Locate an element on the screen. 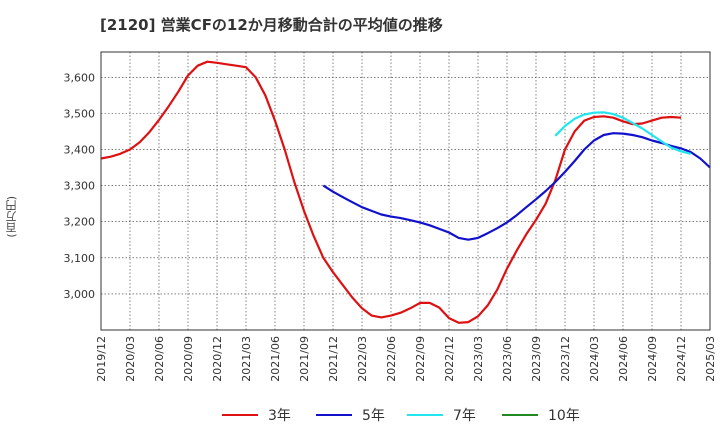 The width and height of the screenshot is (720, 440). y-tick-label: 3,600 is located at coordinates (80, 77).